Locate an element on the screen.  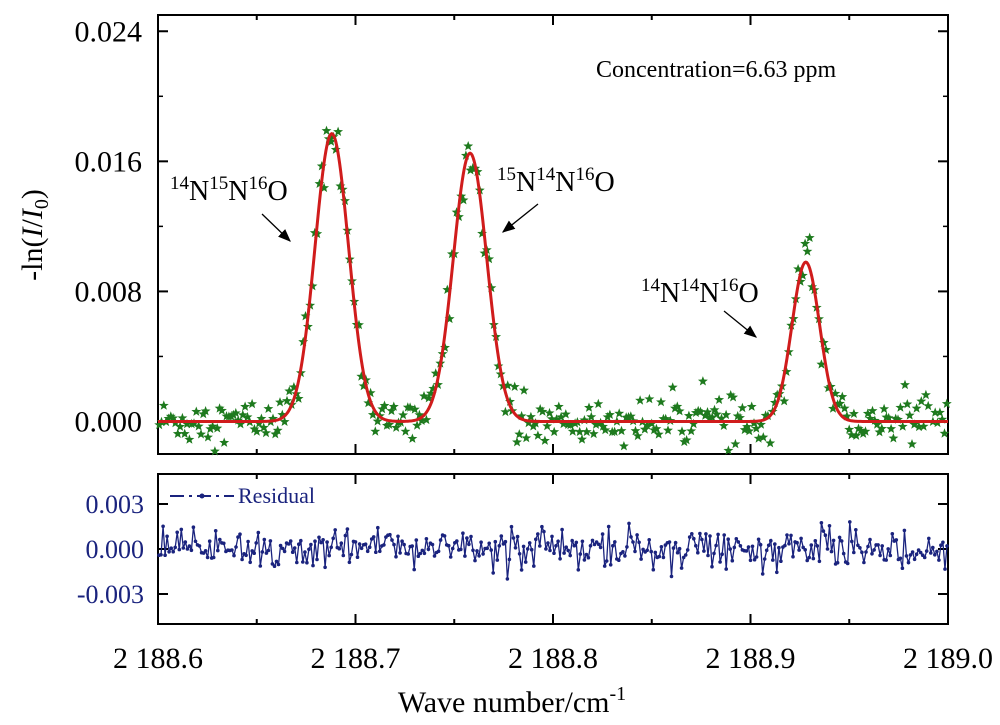
top-ytick-label: 0.000 is located at coordinates (109, 421).